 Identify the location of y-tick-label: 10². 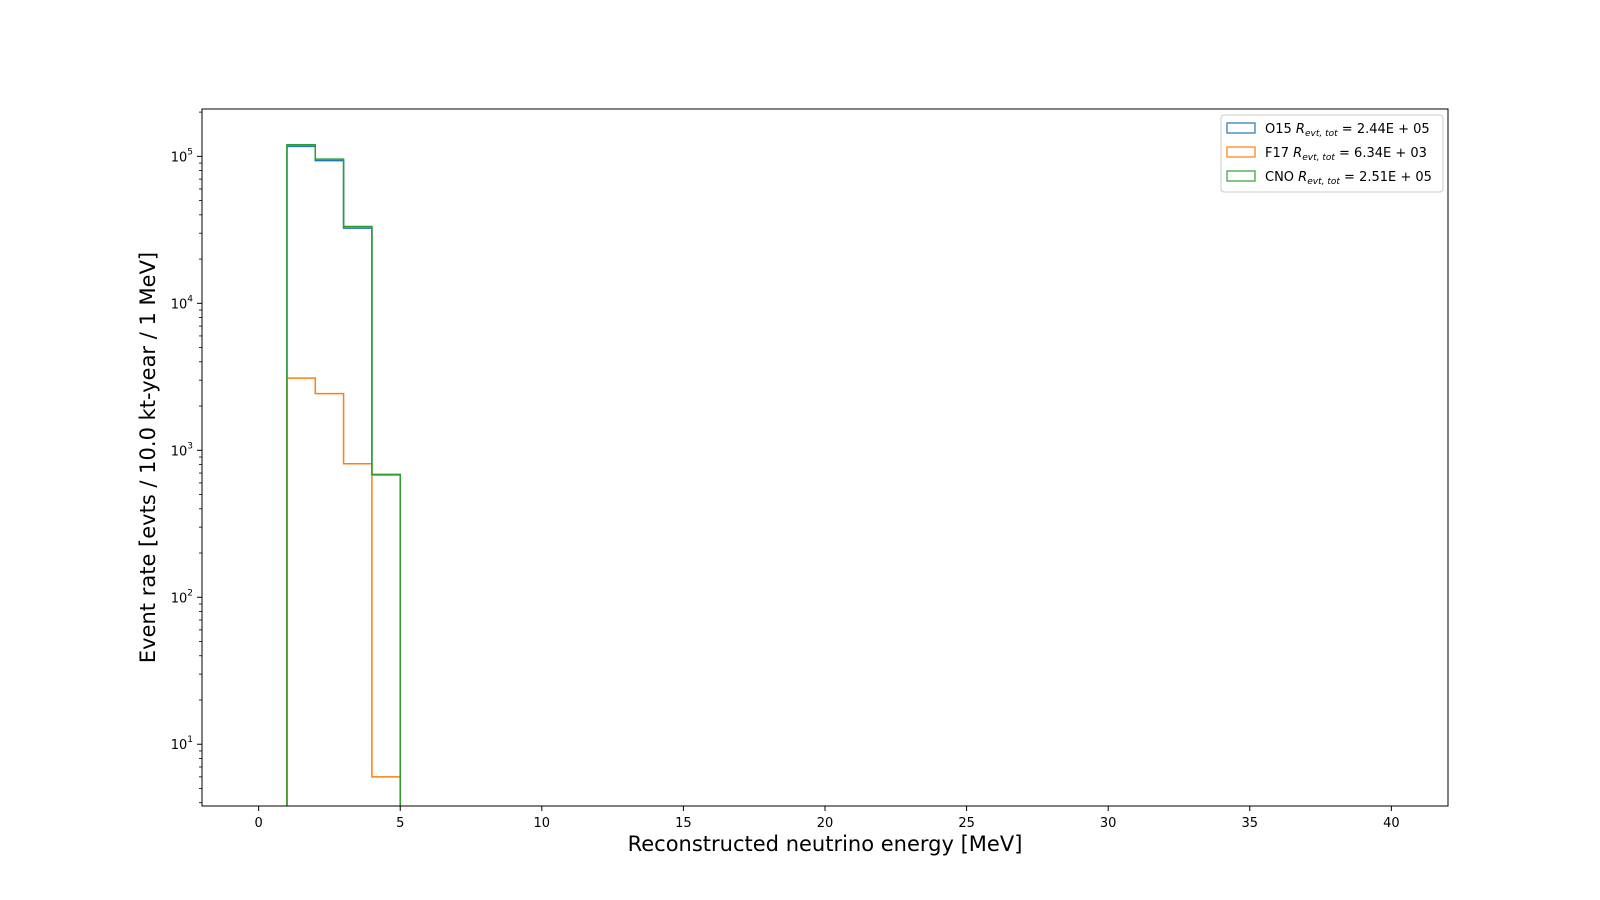
(182, 597).